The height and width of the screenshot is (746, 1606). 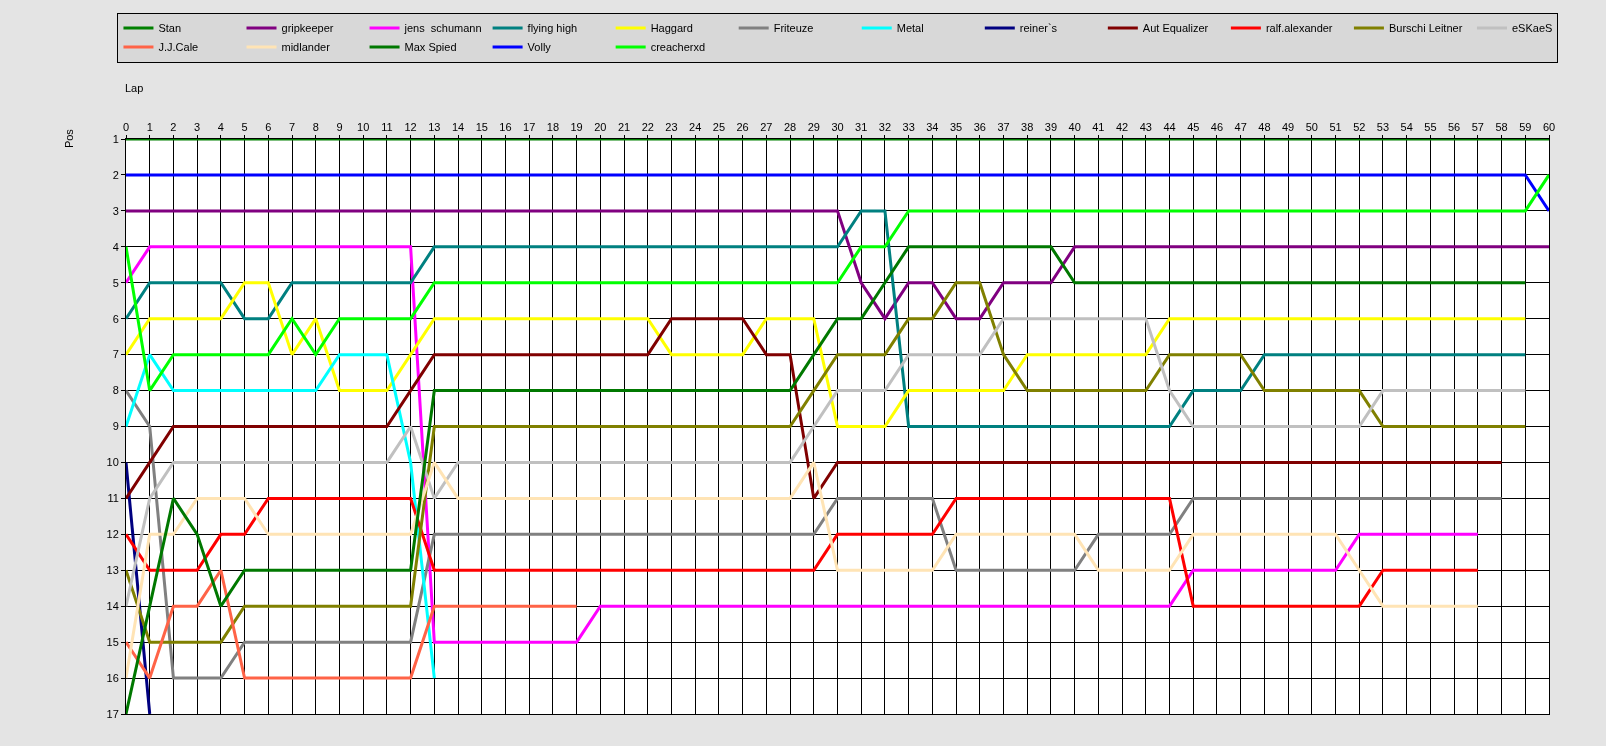 I want to click on x-tick-label: 23, so click(x=671, y=126).